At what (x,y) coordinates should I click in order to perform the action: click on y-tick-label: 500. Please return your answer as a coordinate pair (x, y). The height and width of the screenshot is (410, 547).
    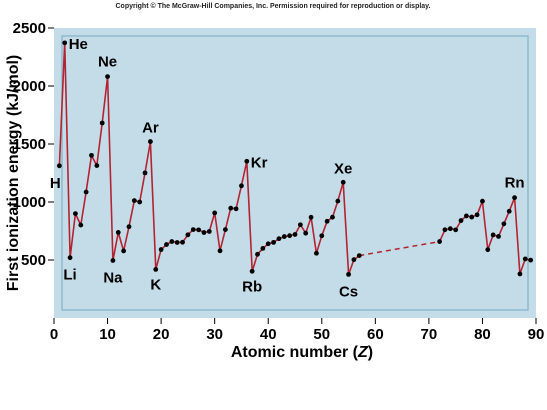
    Looking at the image, I should click on (33, 260).